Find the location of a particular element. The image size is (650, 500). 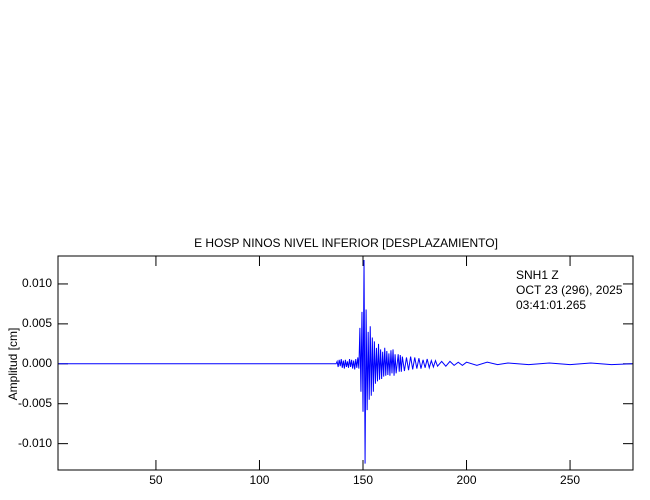

y-tick-label: 0.005 is located at coordinates (37, 323).